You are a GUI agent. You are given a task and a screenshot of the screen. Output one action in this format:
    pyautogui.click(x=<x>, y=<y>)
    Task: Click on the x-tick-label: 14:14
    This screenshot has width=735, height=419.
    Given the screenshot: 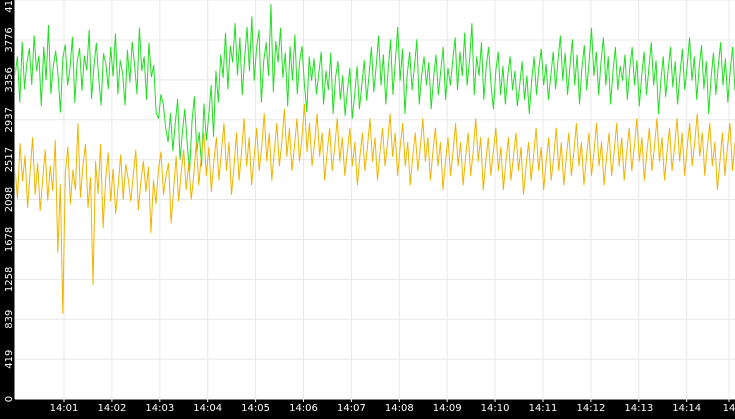 What is the action you would take?
    pyautogui.click(x=686, y=408)
    